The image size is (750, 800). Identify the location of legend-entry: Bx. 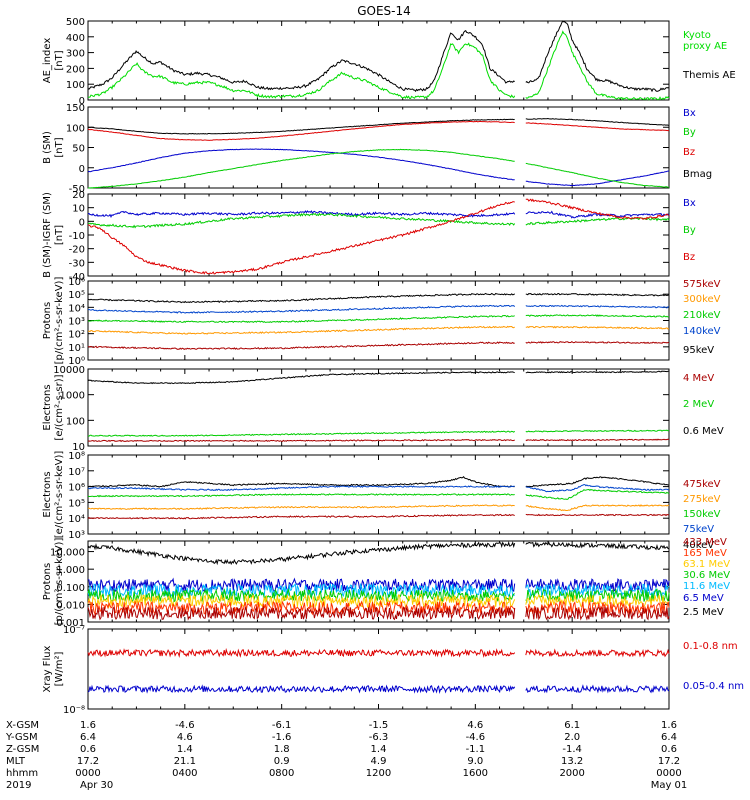
(689, 203).